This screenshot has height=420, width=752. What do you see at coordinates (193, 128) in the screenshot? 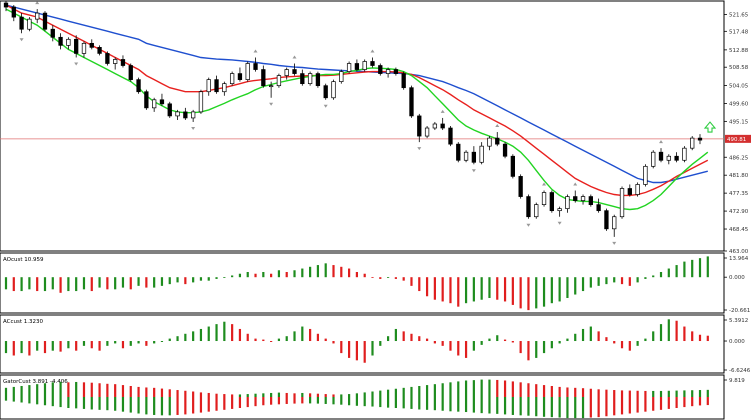
I see `fractal-down-marker` at bounding box center [193, 128].